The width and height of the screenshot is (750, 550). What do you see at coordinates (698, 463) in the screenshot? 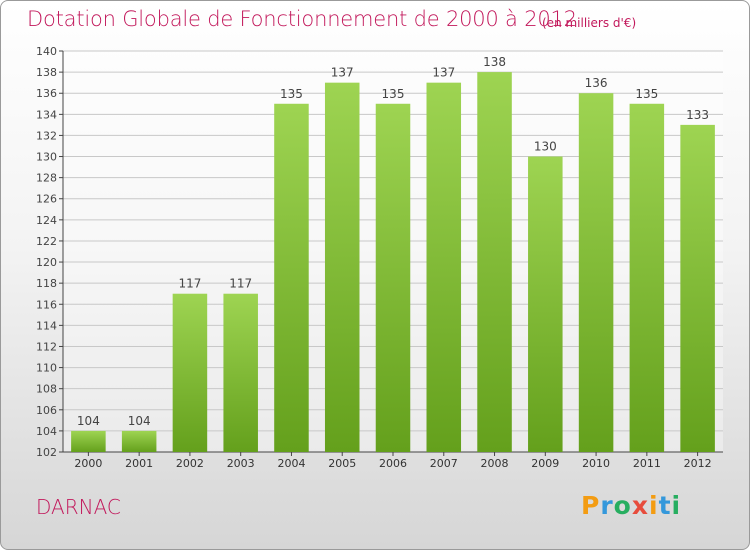
I see `x-tick-label: 2012` at bounding box center [698, 463].